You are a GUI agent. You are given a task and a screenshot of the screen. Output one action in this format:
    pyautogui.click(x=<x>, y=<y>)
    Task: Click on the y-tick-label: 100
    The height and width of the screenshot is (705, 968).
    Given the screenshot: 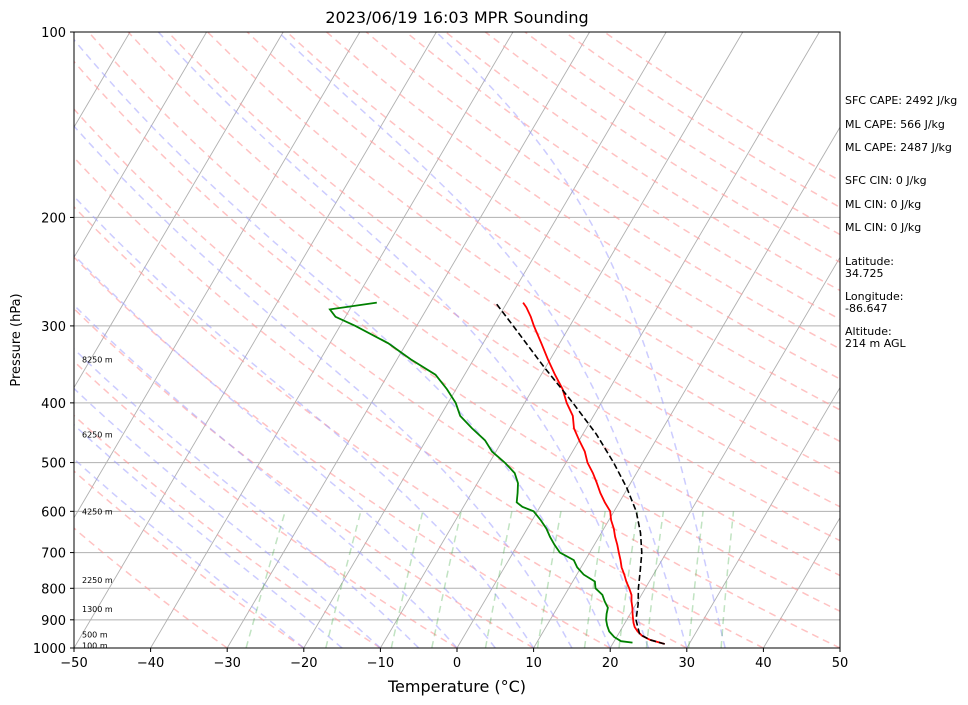 What is the action you would take?
    pyautogui.click(x=53, y=33)
    